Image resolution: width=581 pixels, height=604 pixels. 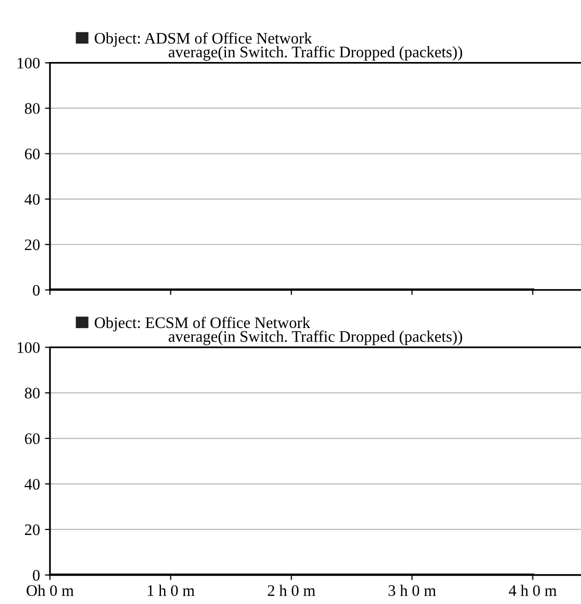 I want to click on x-tick-label: 4 h 0 m, so click(x=532, y=590).